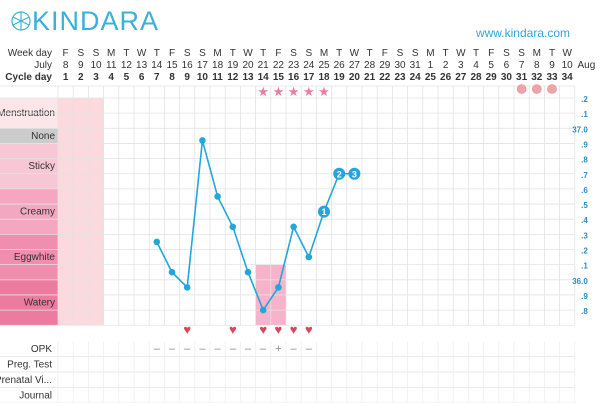 This screenshot has width=600, height=403. I want to click on header-cell: 6, so click(142, 77).